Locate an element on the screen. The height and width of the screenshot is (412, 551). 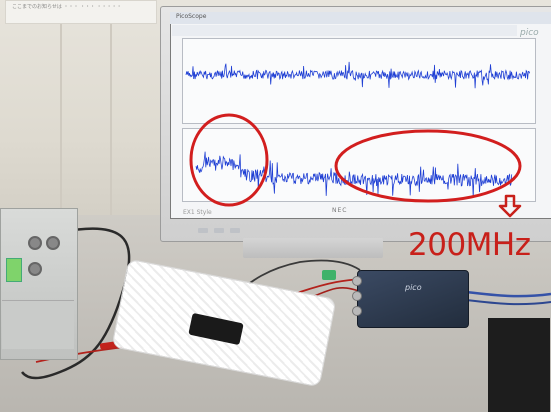
device-logo: pico is located at coordinates (413, 287).